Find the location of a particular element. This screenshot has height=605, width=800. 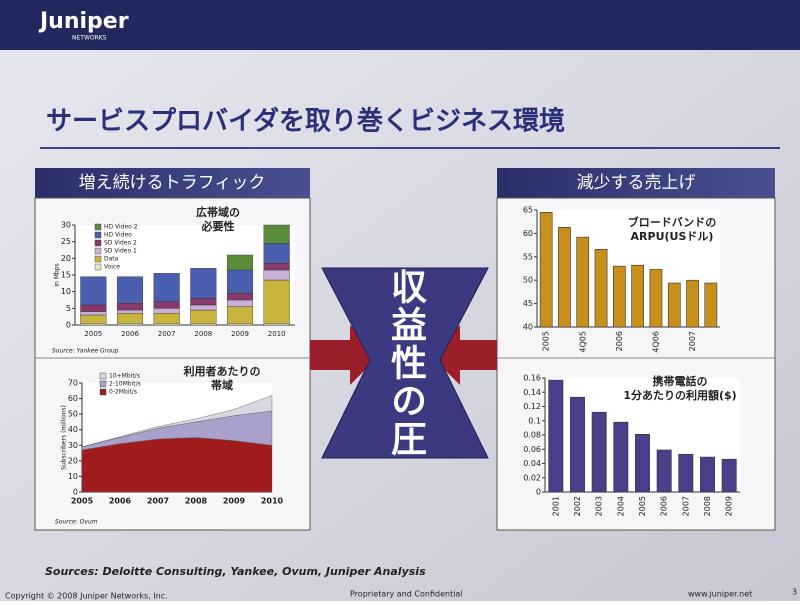

annotation: 利用者あたりの is located at coordinates (222, 371).